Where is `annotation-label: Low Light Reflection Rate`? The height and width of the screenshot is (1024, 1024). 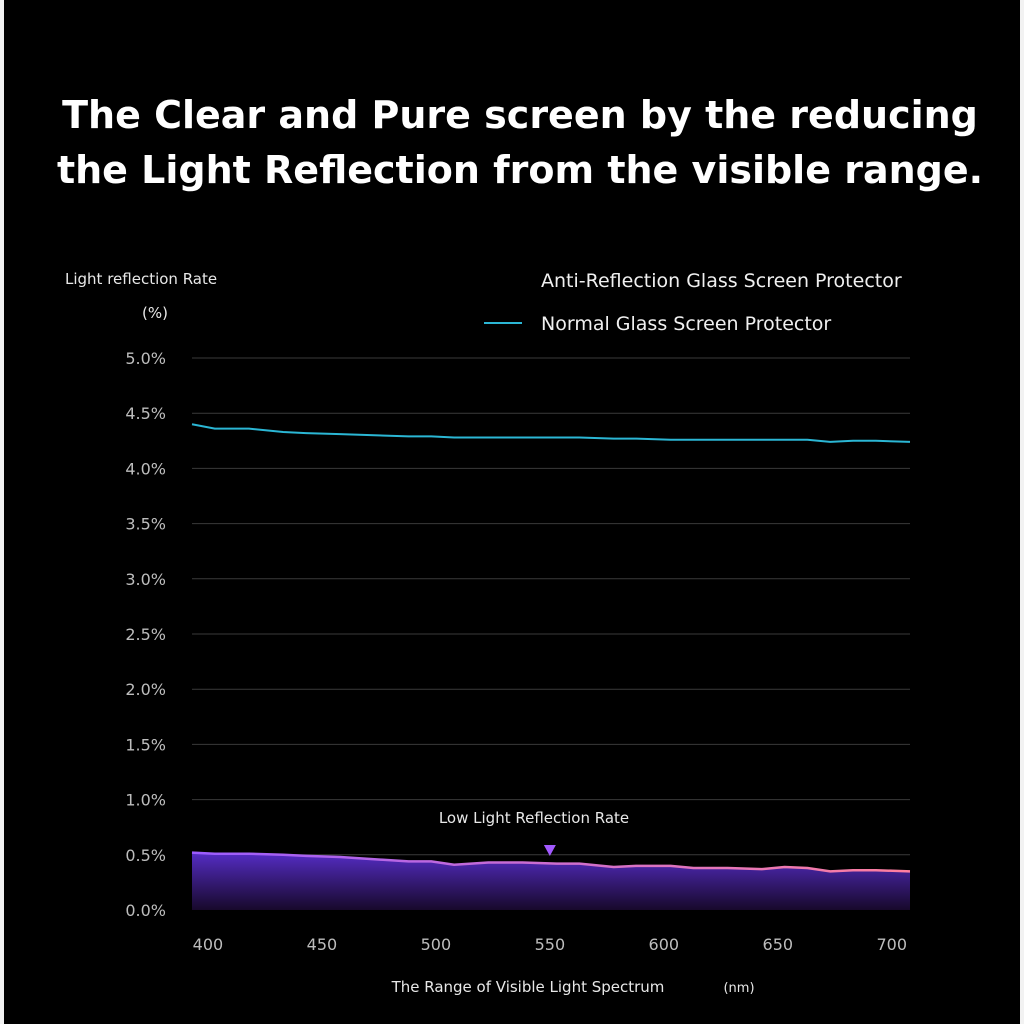
annotation-label: Low Light Reflection Rate is located at coordinates (534, 818).